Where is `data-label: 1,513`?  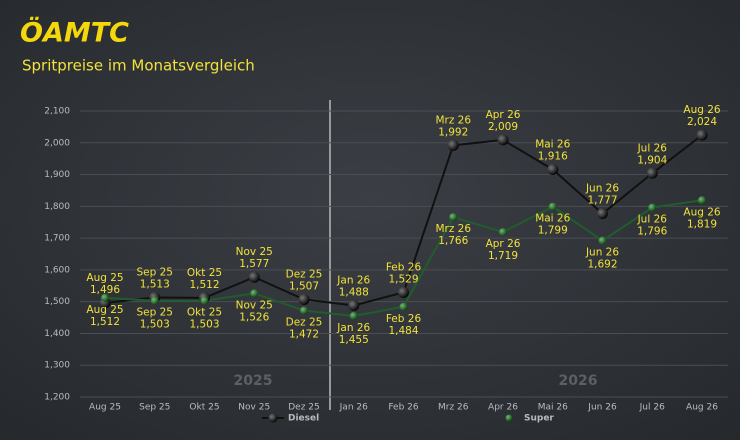
data-label: 1,513 is located at coordinates (155, 285).